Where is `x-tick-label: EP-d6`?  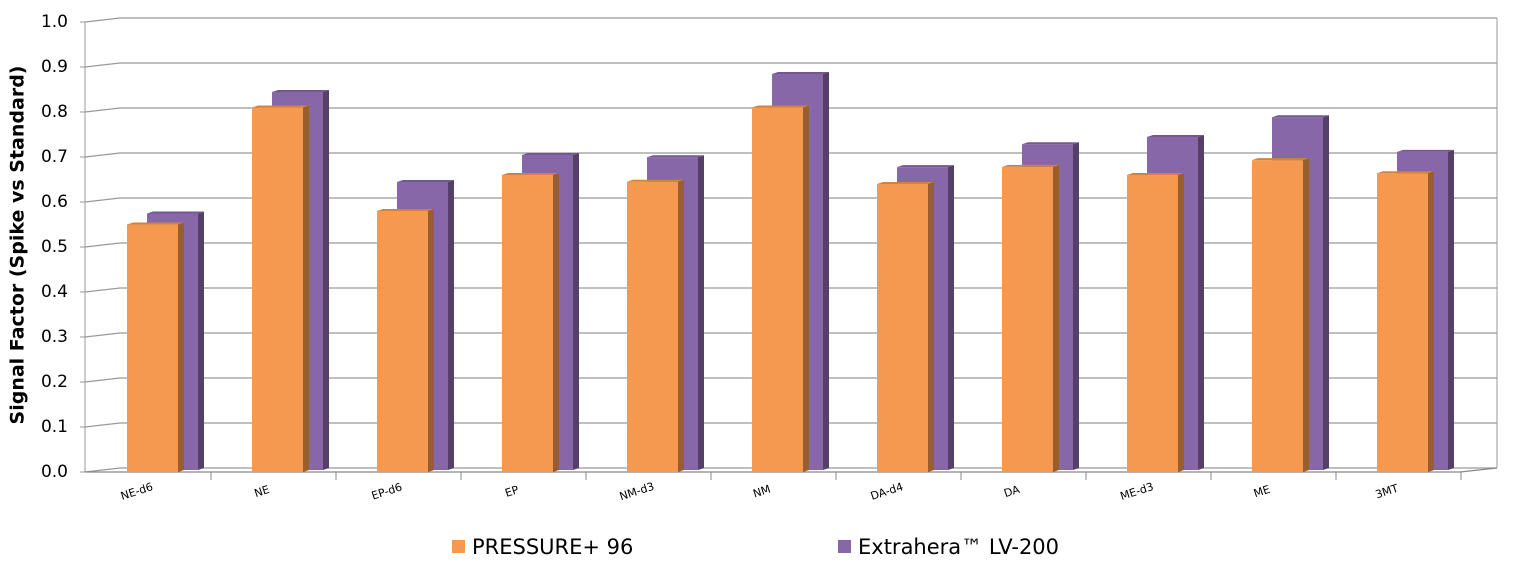 x-tick-label: EP-d6 is located at coordinates (387, 492).